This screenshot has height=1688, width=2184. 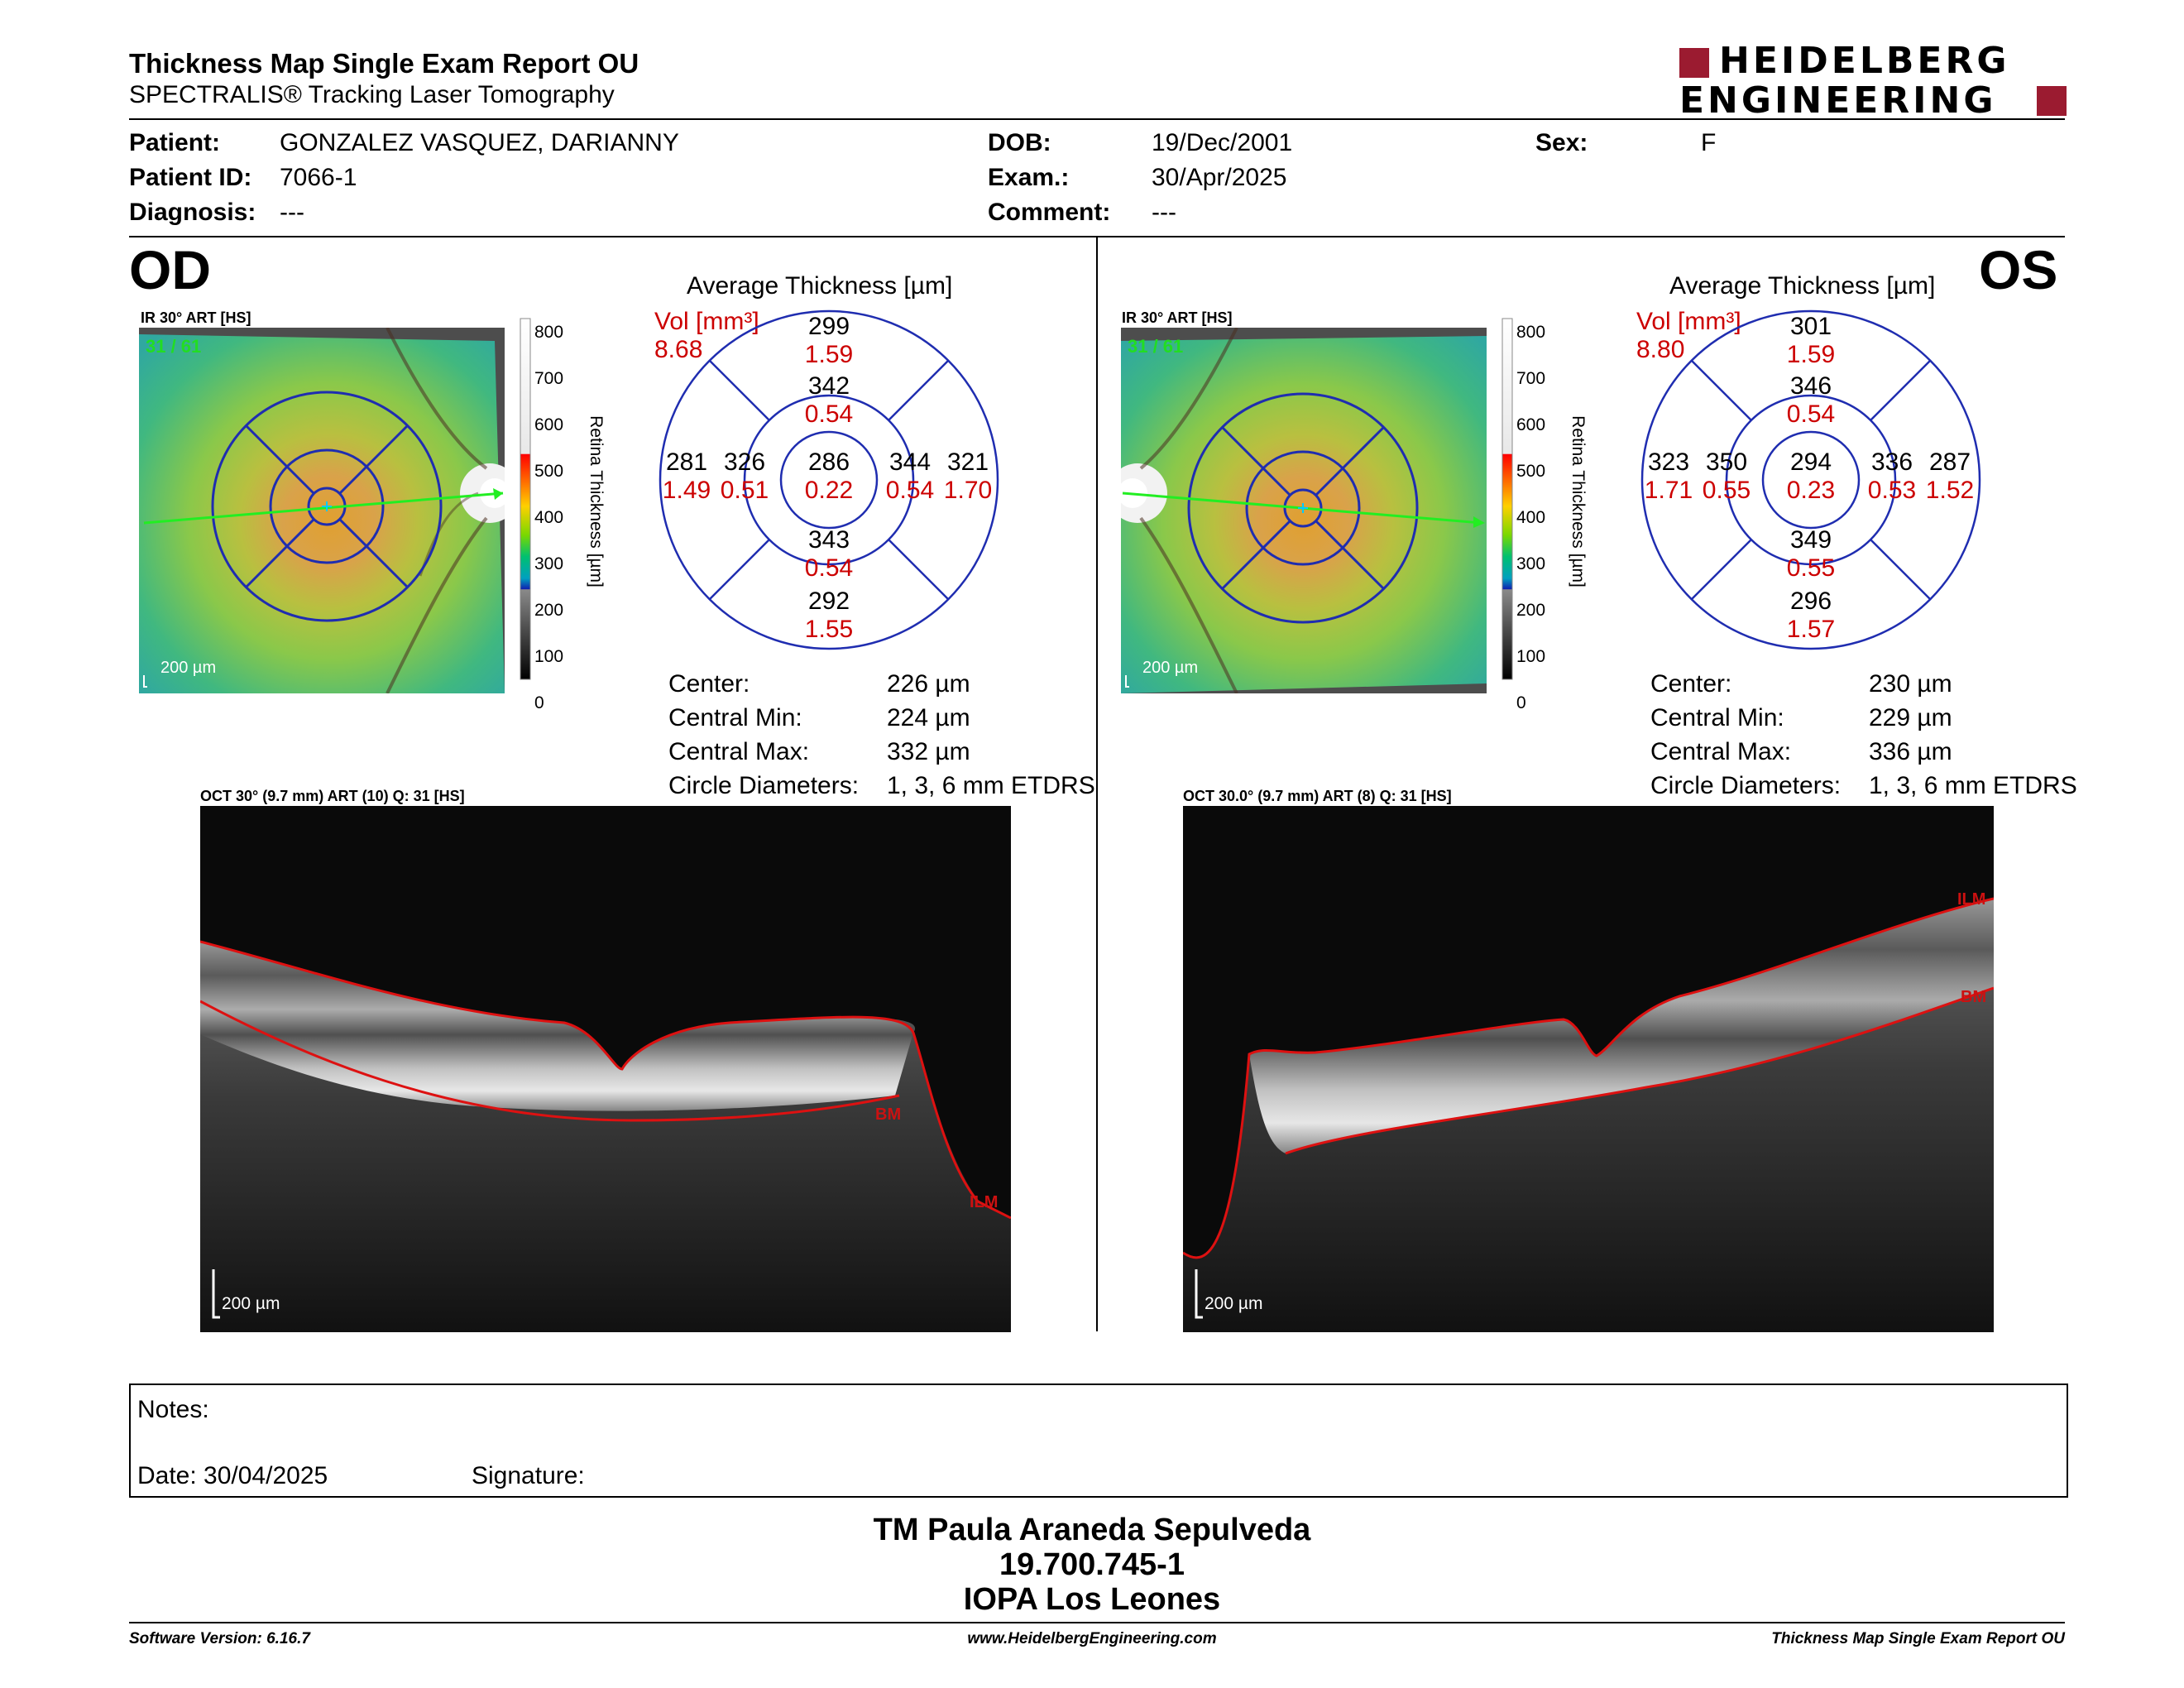 I want to click on heidelberg-logo: HEIDELBERG ENGINEERING, so click(x=1873, y=81).